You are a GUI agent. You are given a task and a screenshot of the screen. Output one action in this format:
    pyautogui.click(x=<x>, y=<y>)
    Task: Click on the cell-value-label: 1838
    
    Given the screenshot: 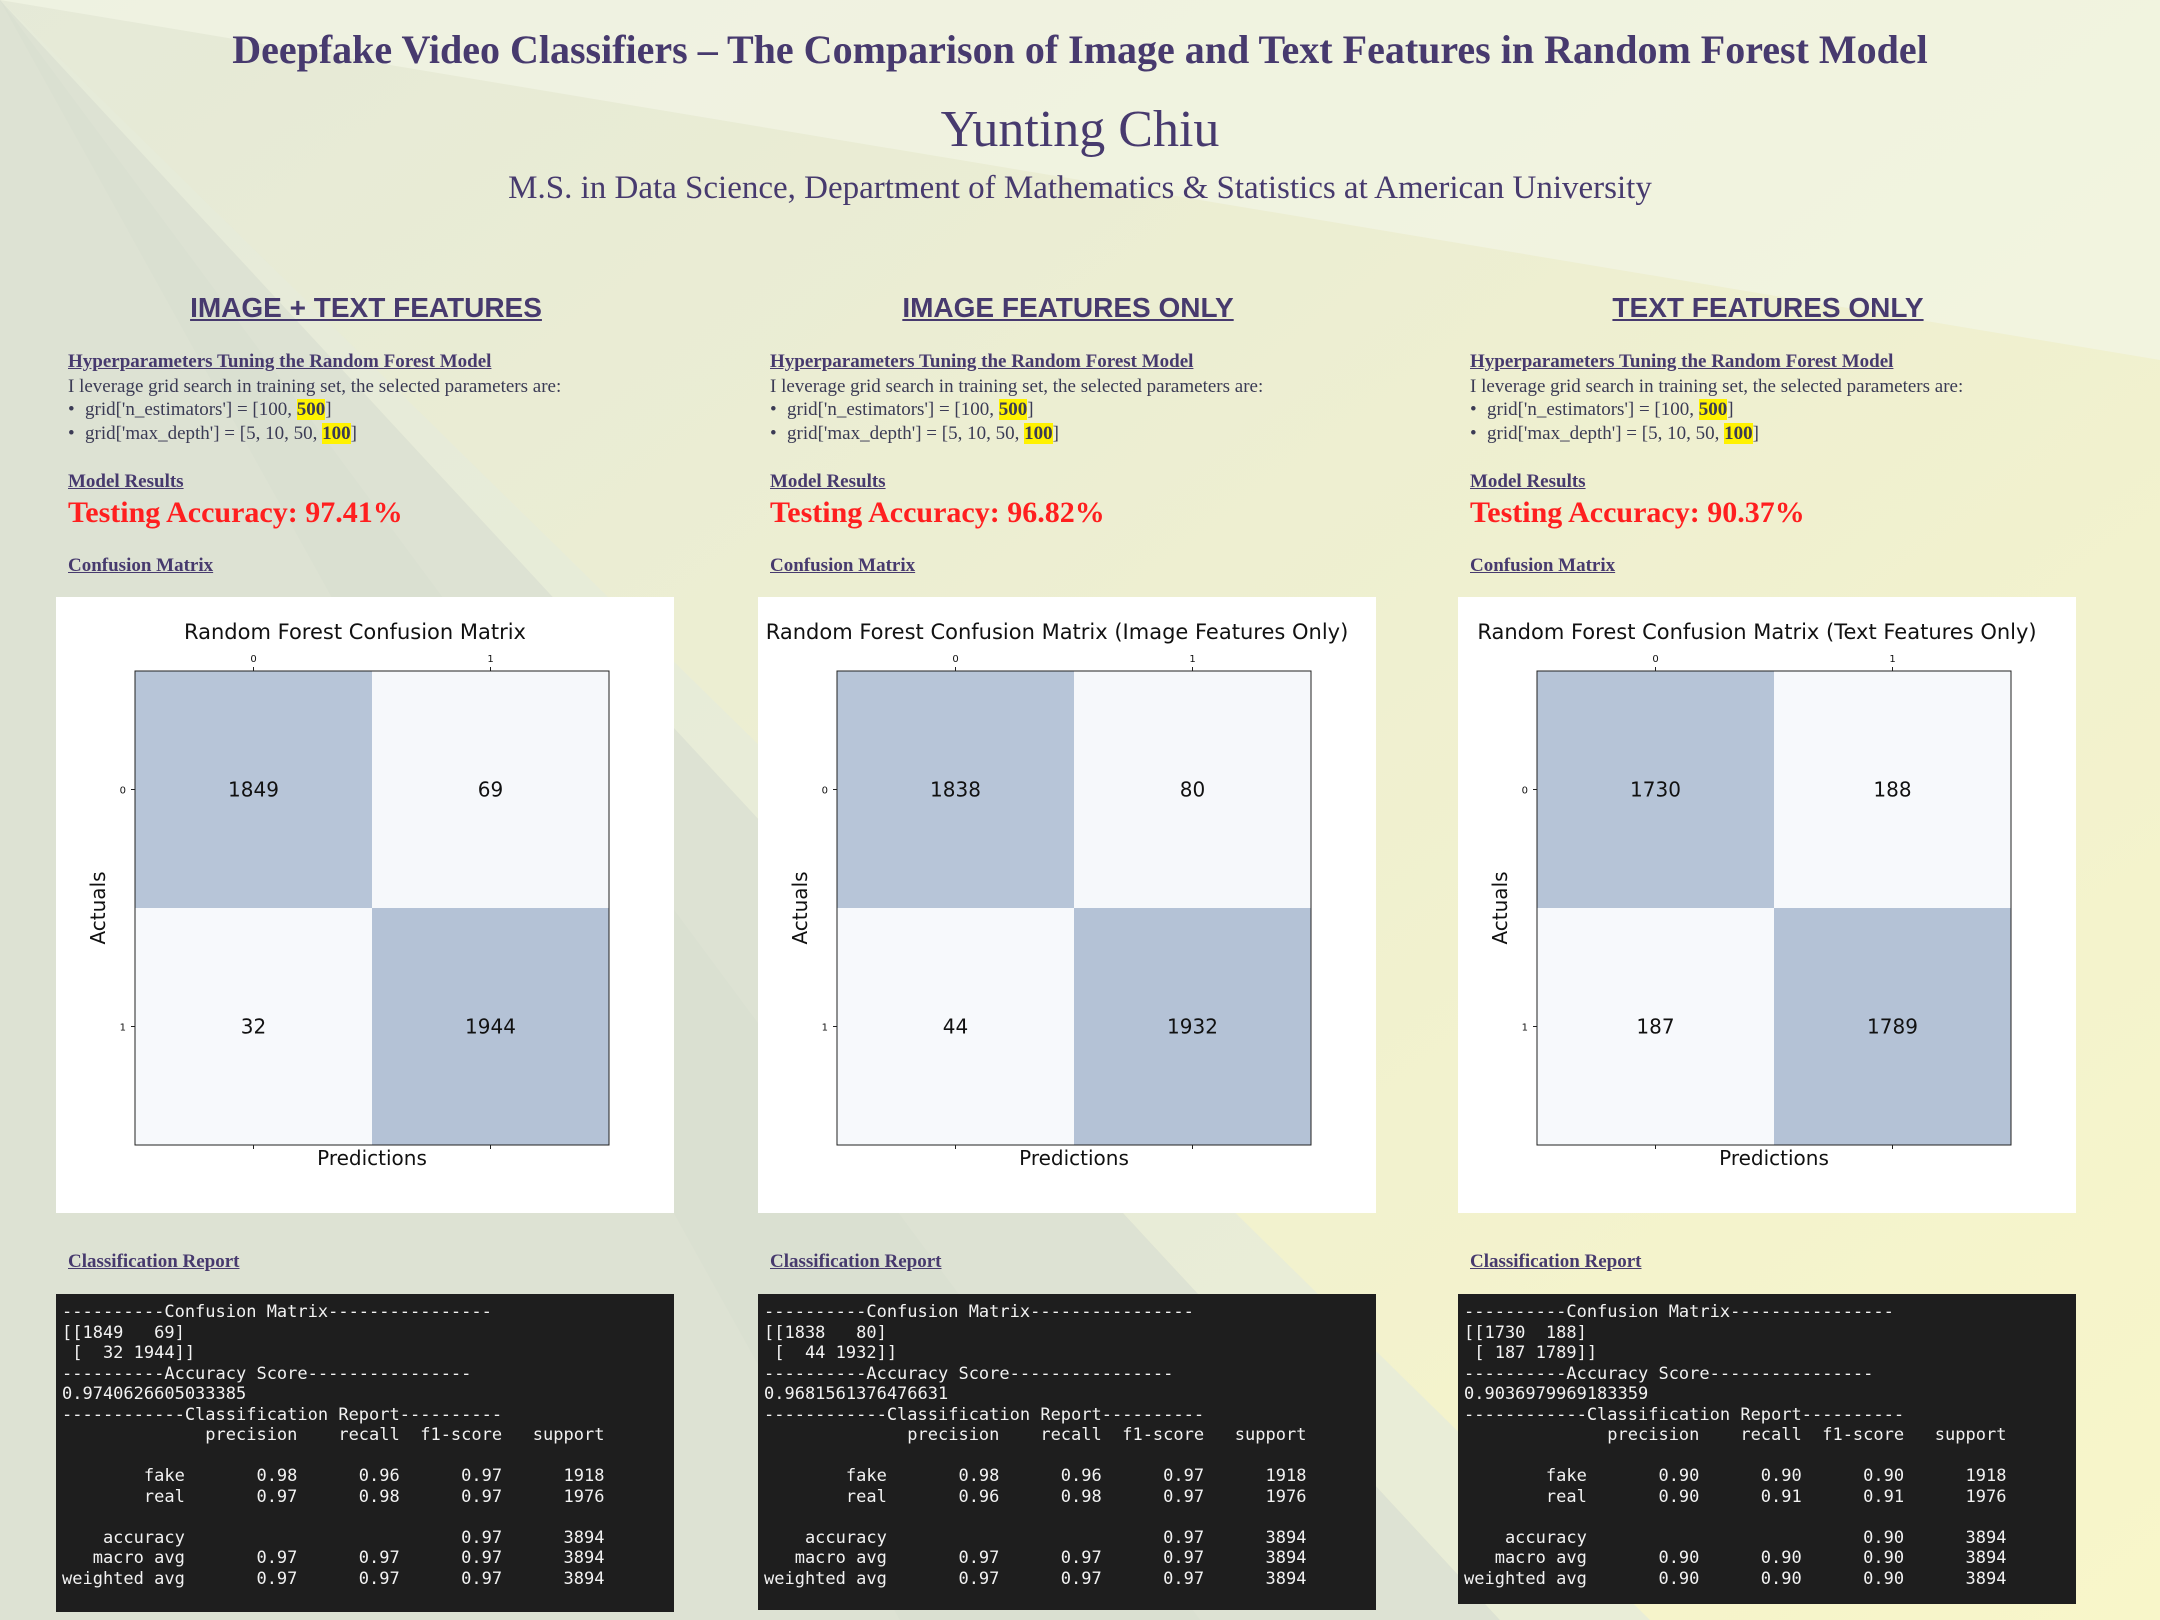 What is the action you would take?
    pyautogui.click(x=955, y=790)
    